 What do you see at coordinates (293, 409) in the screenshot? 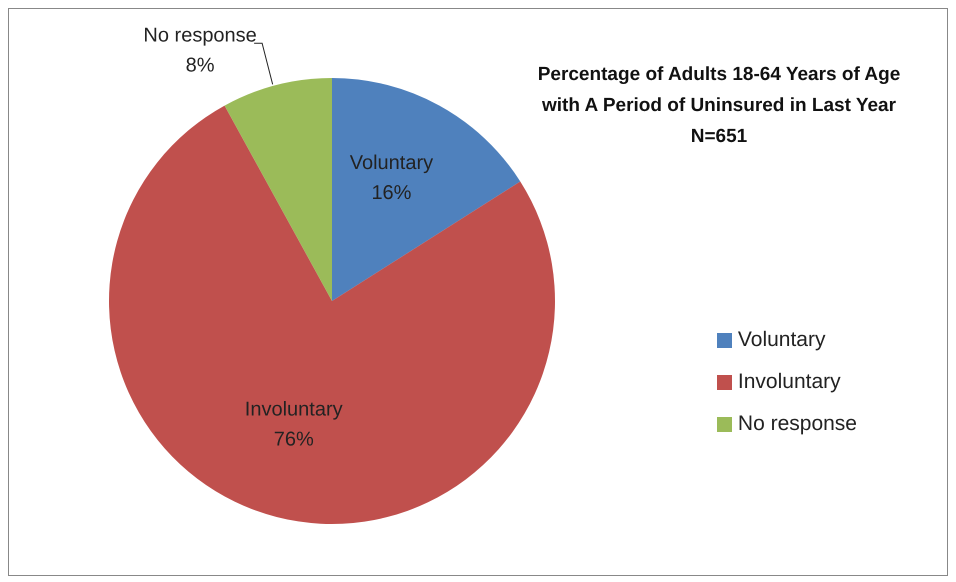
I see `slice-label: Involuntary` at bounding box center [293, 409].